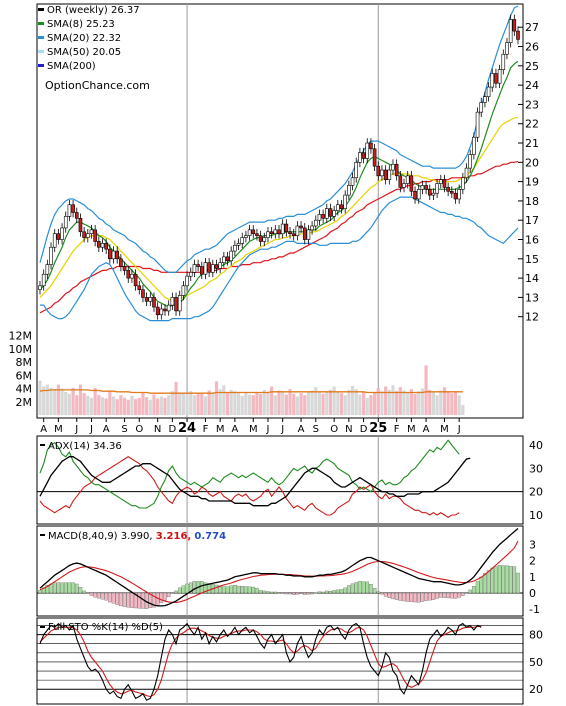 The image size is (566, 706). Describe the element at coordinates (260, 661) in the screenshot. I see `stoch-k-line` at that location.